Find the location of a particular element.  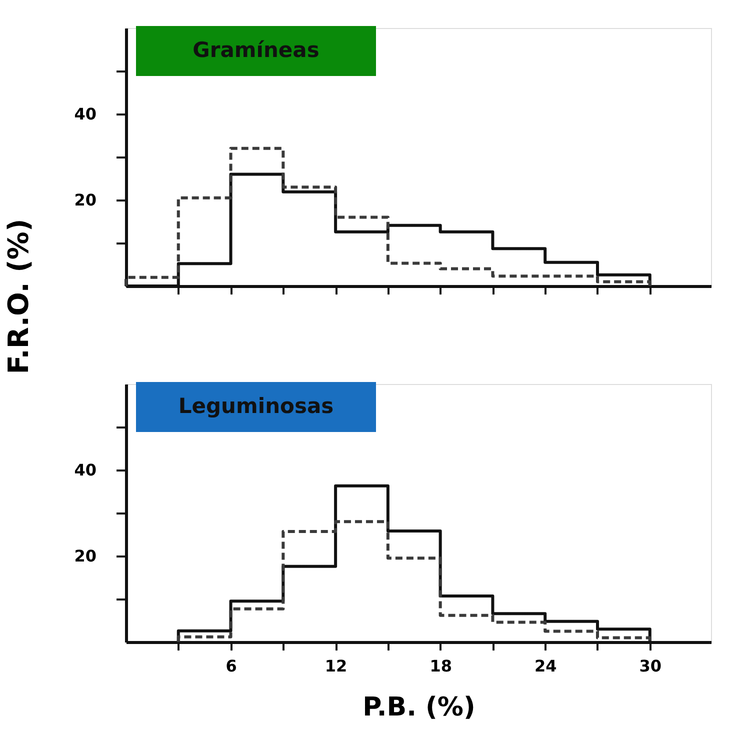

x-tick-label: 24 is located at coordinates (545, 666).